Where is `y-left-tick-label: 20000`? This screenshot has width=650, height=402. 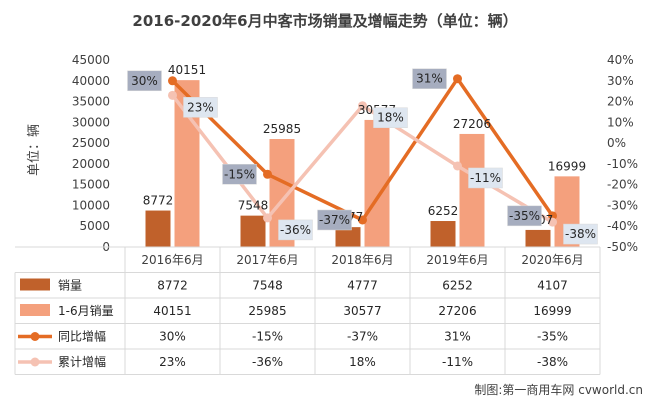
y-left-tick-label: 20000 is located at coordinates (91, 164).